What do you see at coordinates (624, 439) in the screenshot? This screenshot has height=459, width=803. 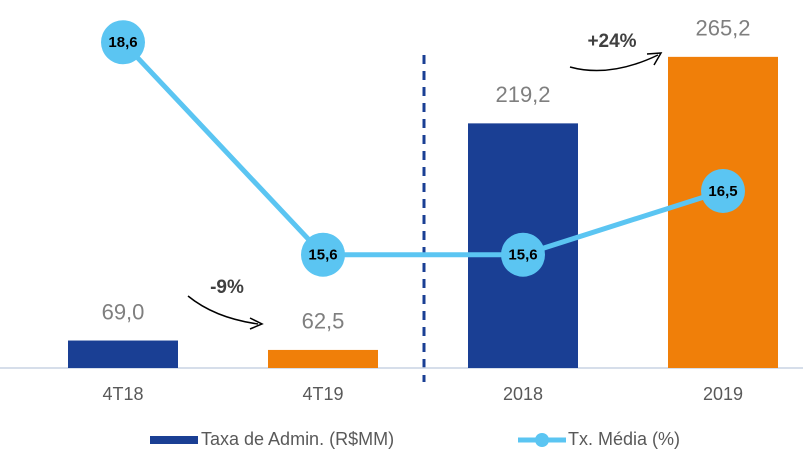 I see `legend-label: Tx. Média (%)` at bounding box center [624, 439].